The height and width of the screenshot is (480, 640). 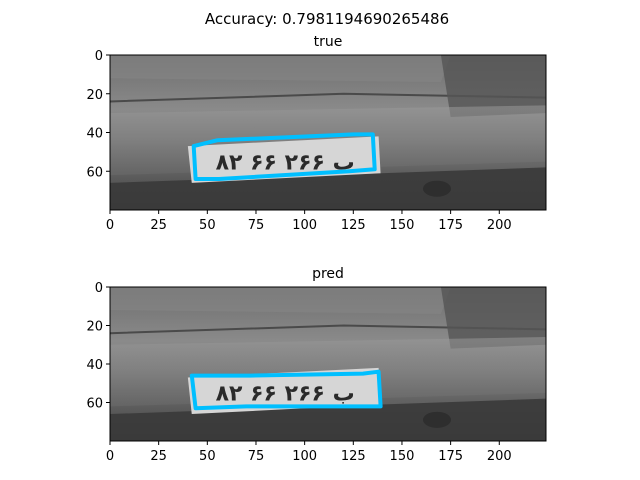 I want to click on figure-suptitle: Accuracy: 0.7981194690265486, so click(x=327, y=19).